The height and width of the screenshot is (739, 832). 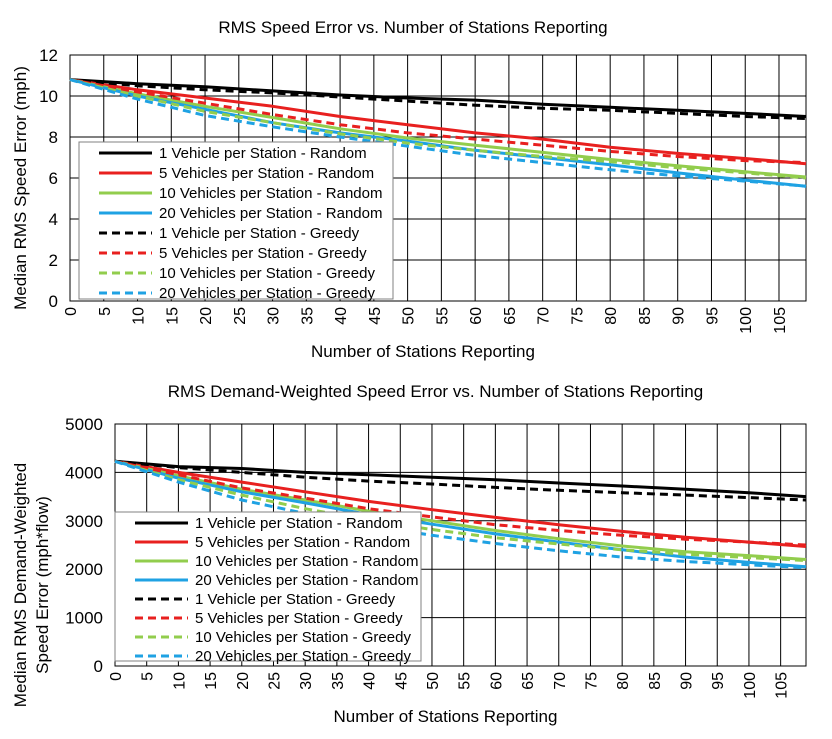 I want to click on y-tick-label: 2000, so click(x=84, y=569).